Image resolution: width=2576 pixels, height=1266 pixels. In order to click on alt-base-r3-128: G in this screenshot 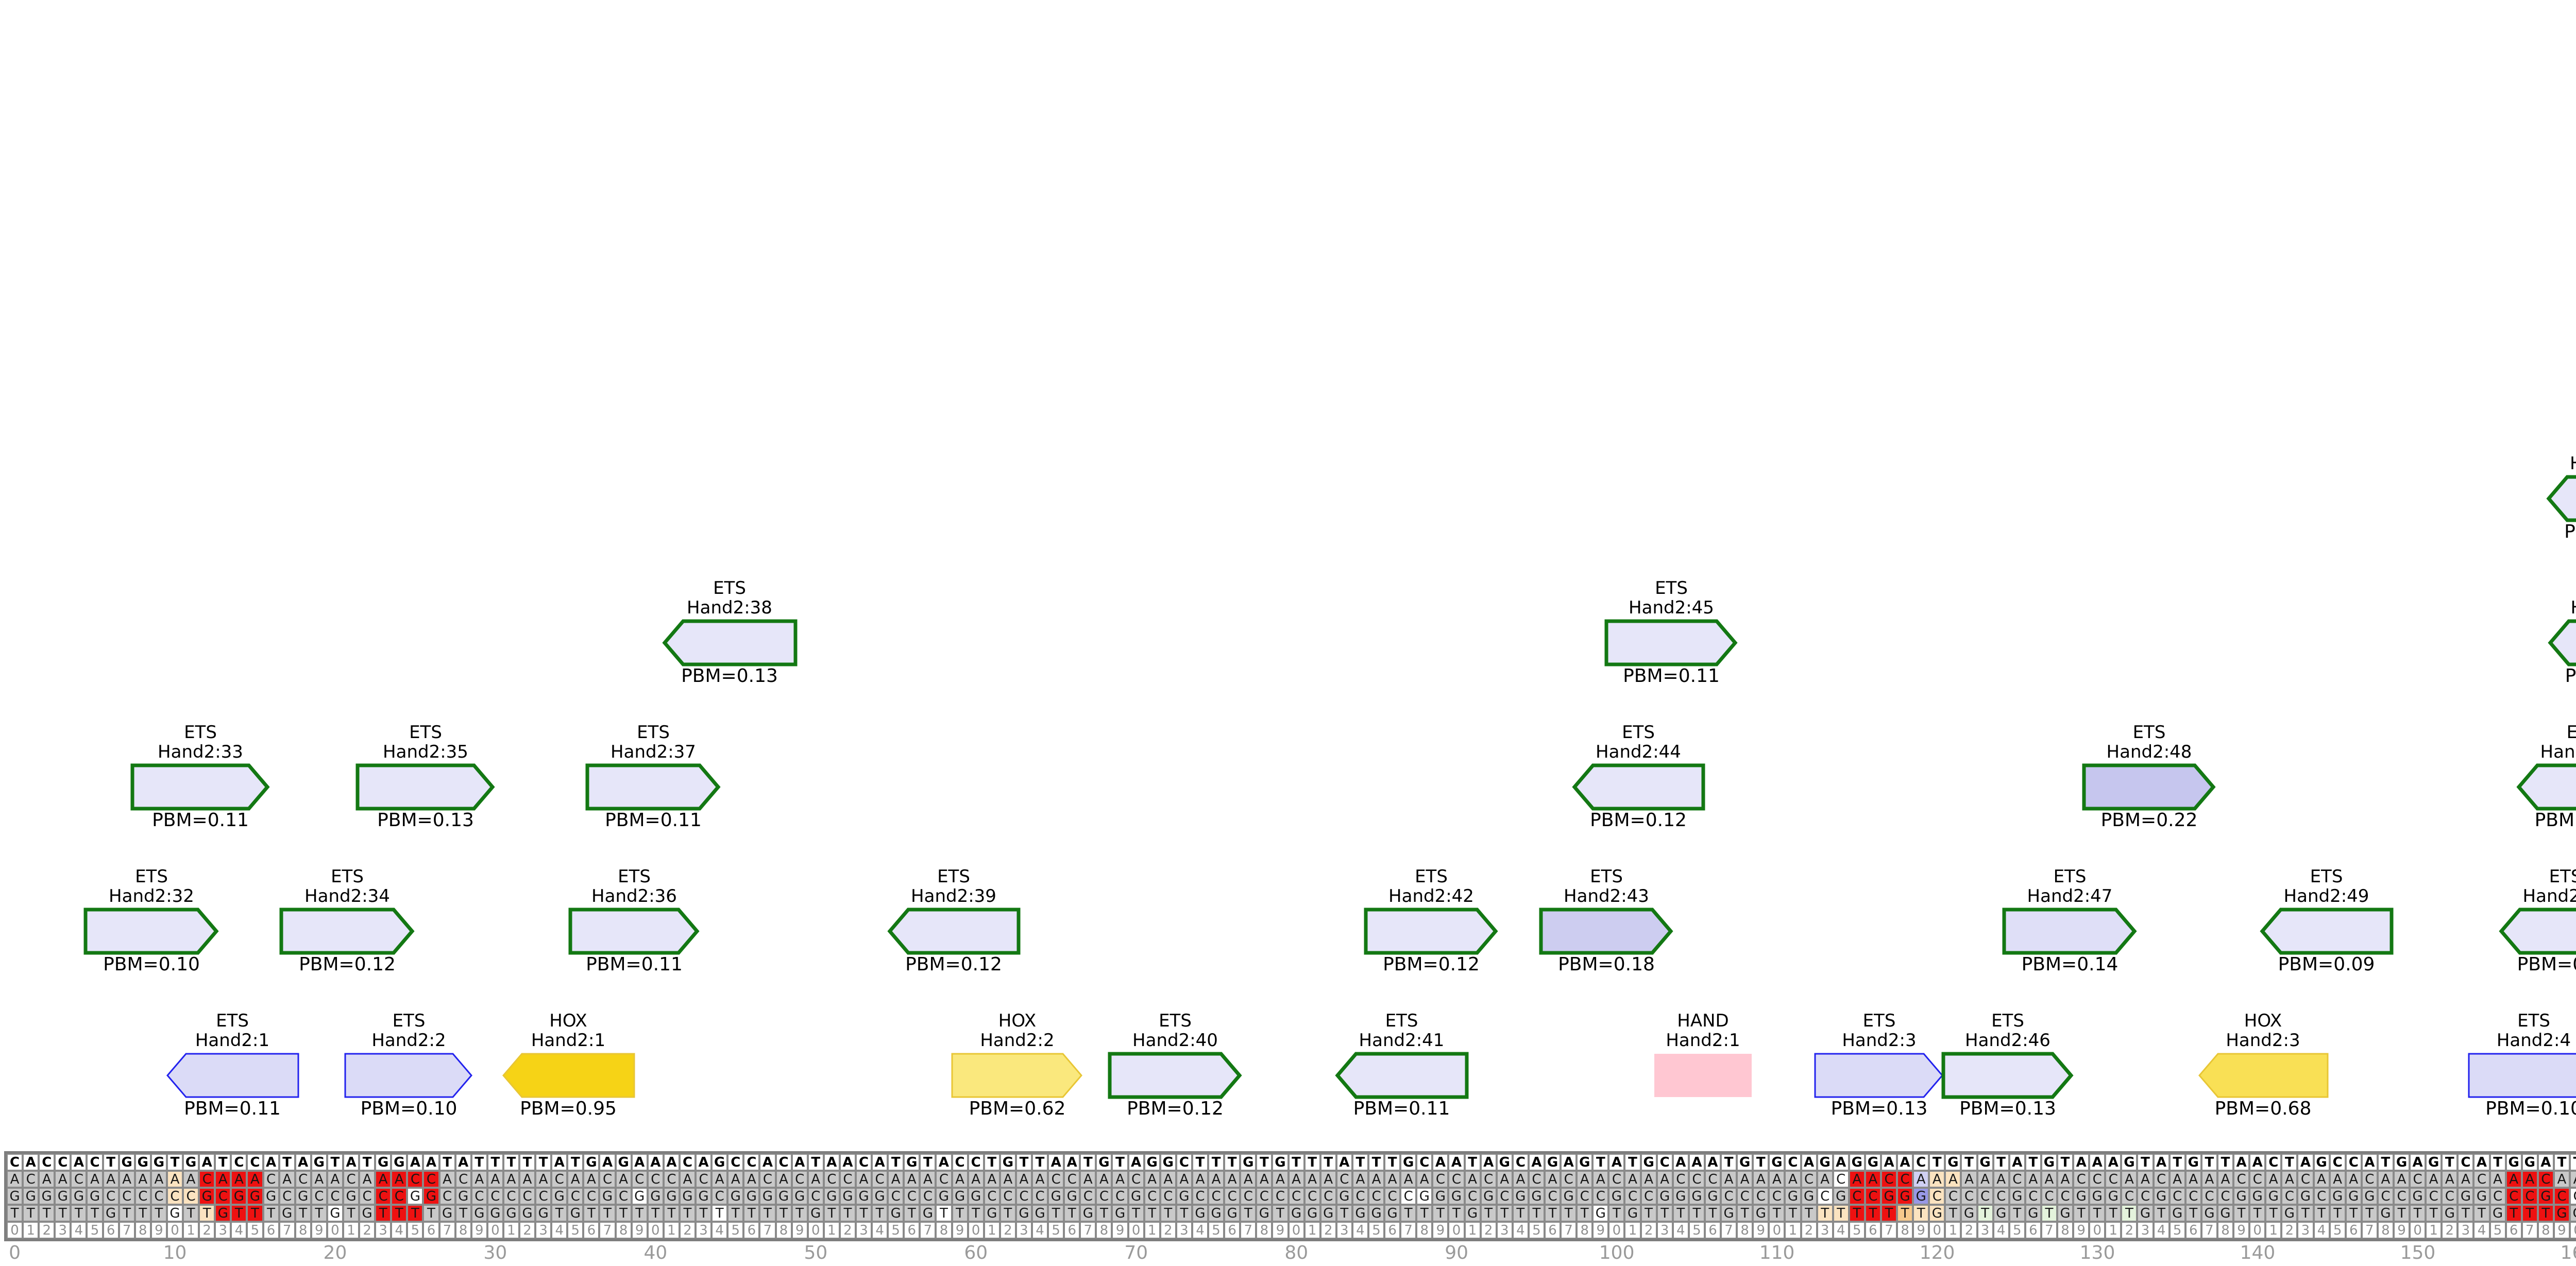, I will do `click(2065, 1213)`.